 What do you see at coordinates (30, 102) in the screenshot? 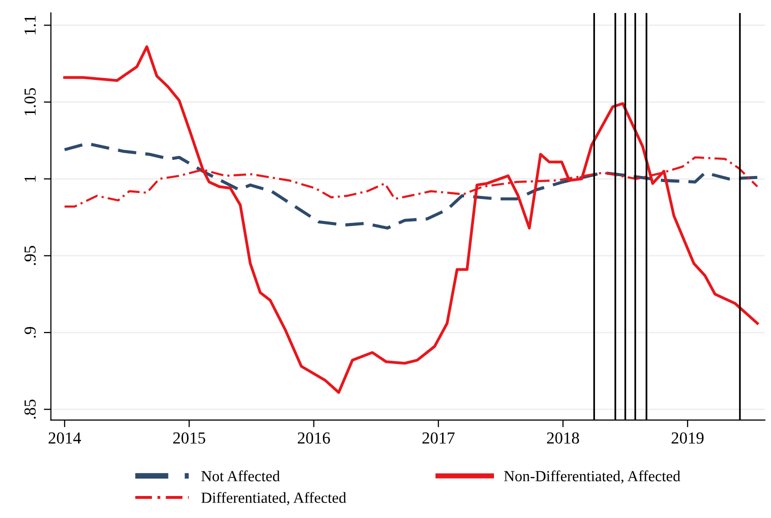
I see `y-tick-label: 1.05` at bounding box center [30, 102].